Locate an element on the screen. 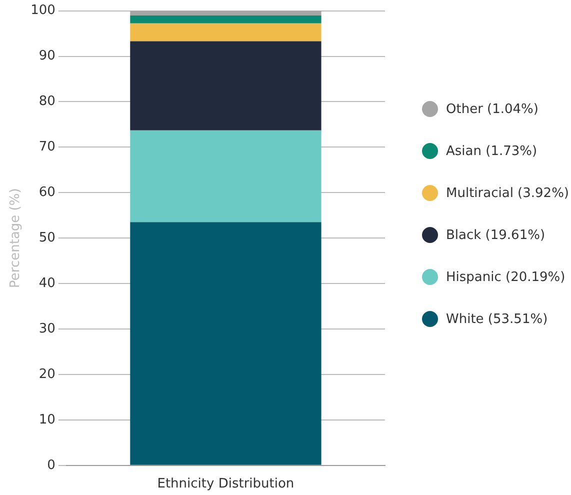 Image resolution: width=571 pixels, height=495 pixels. y-tick-label: 40 is located at coordinates (47, 283).